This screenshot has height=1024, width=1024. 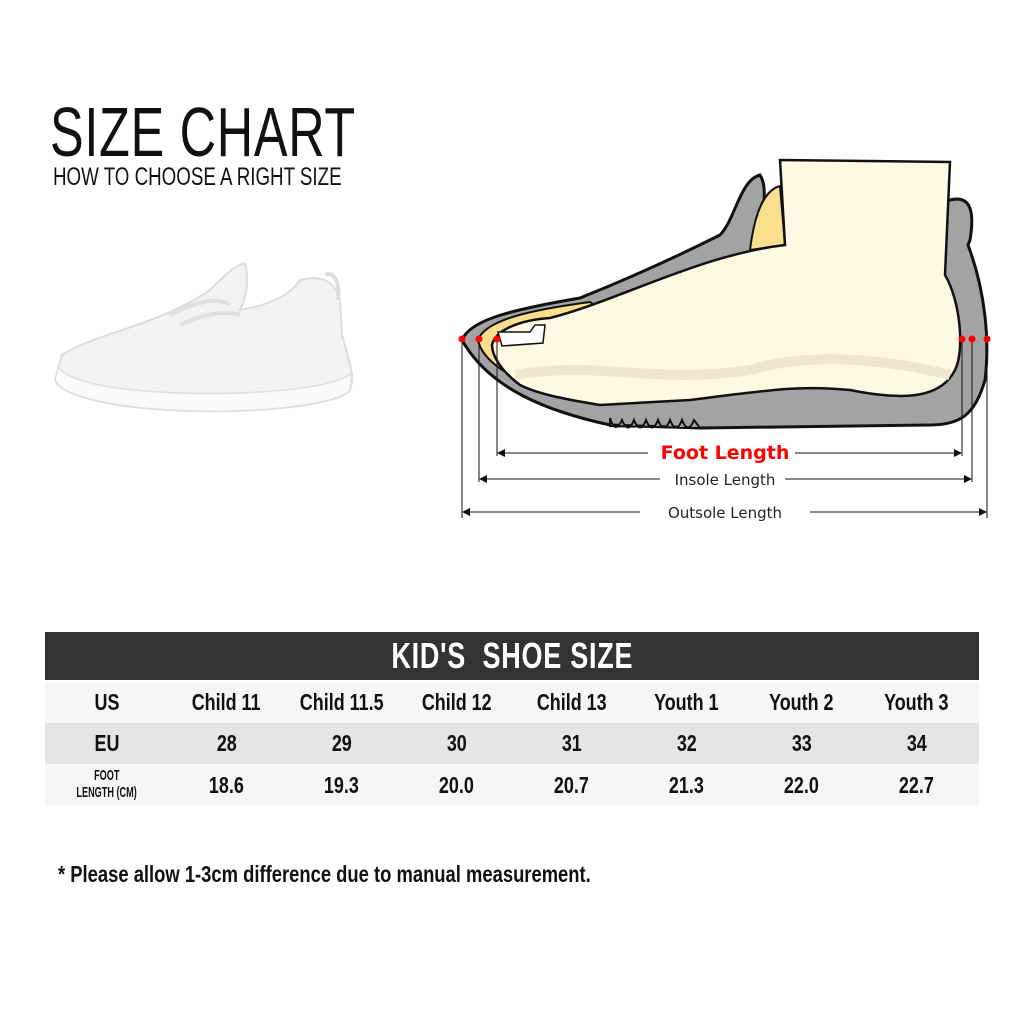 What do you see at coordinates (726, 282) in the screenshot?
I see `foot-shape` at bounding box center [726, 282].